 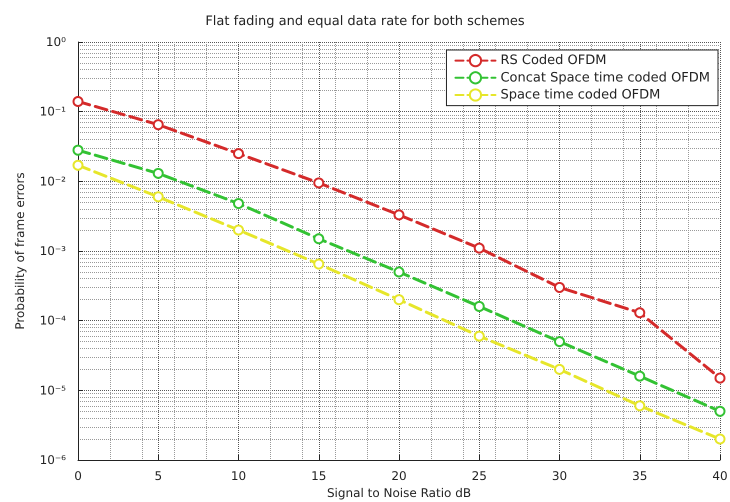 I want to click on y-tick-label: 10⁻⁵, so click(x=53, y=390).